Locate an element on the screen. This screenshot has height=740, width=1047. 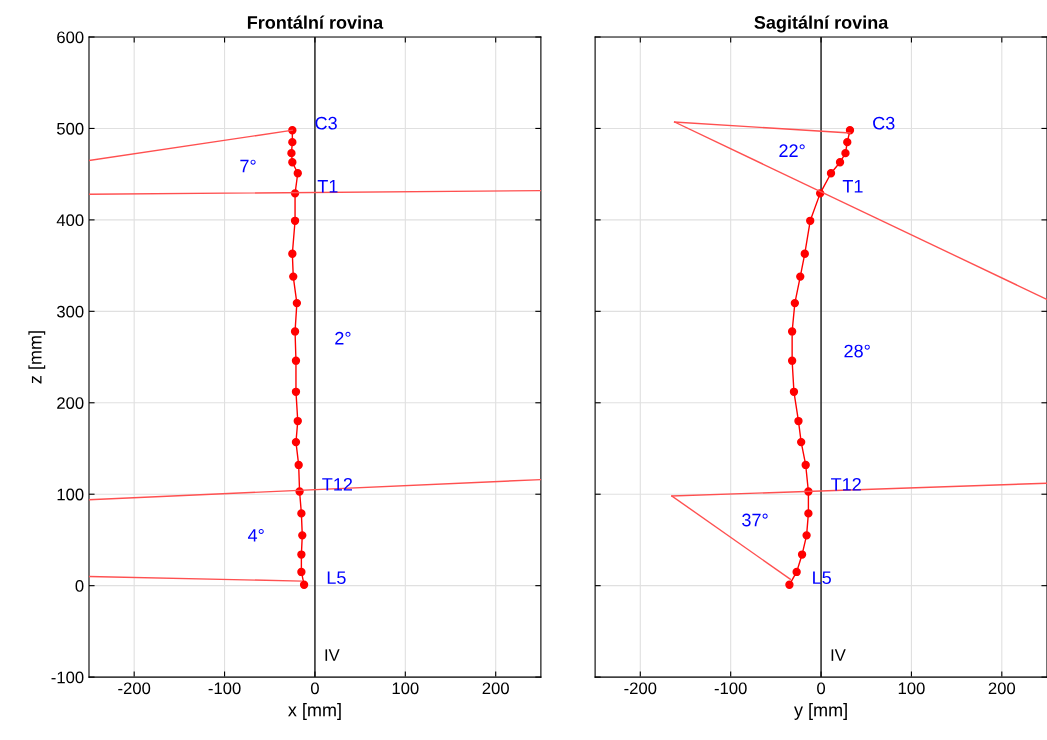
annotation: 37° is located at coordinates (755, 520).